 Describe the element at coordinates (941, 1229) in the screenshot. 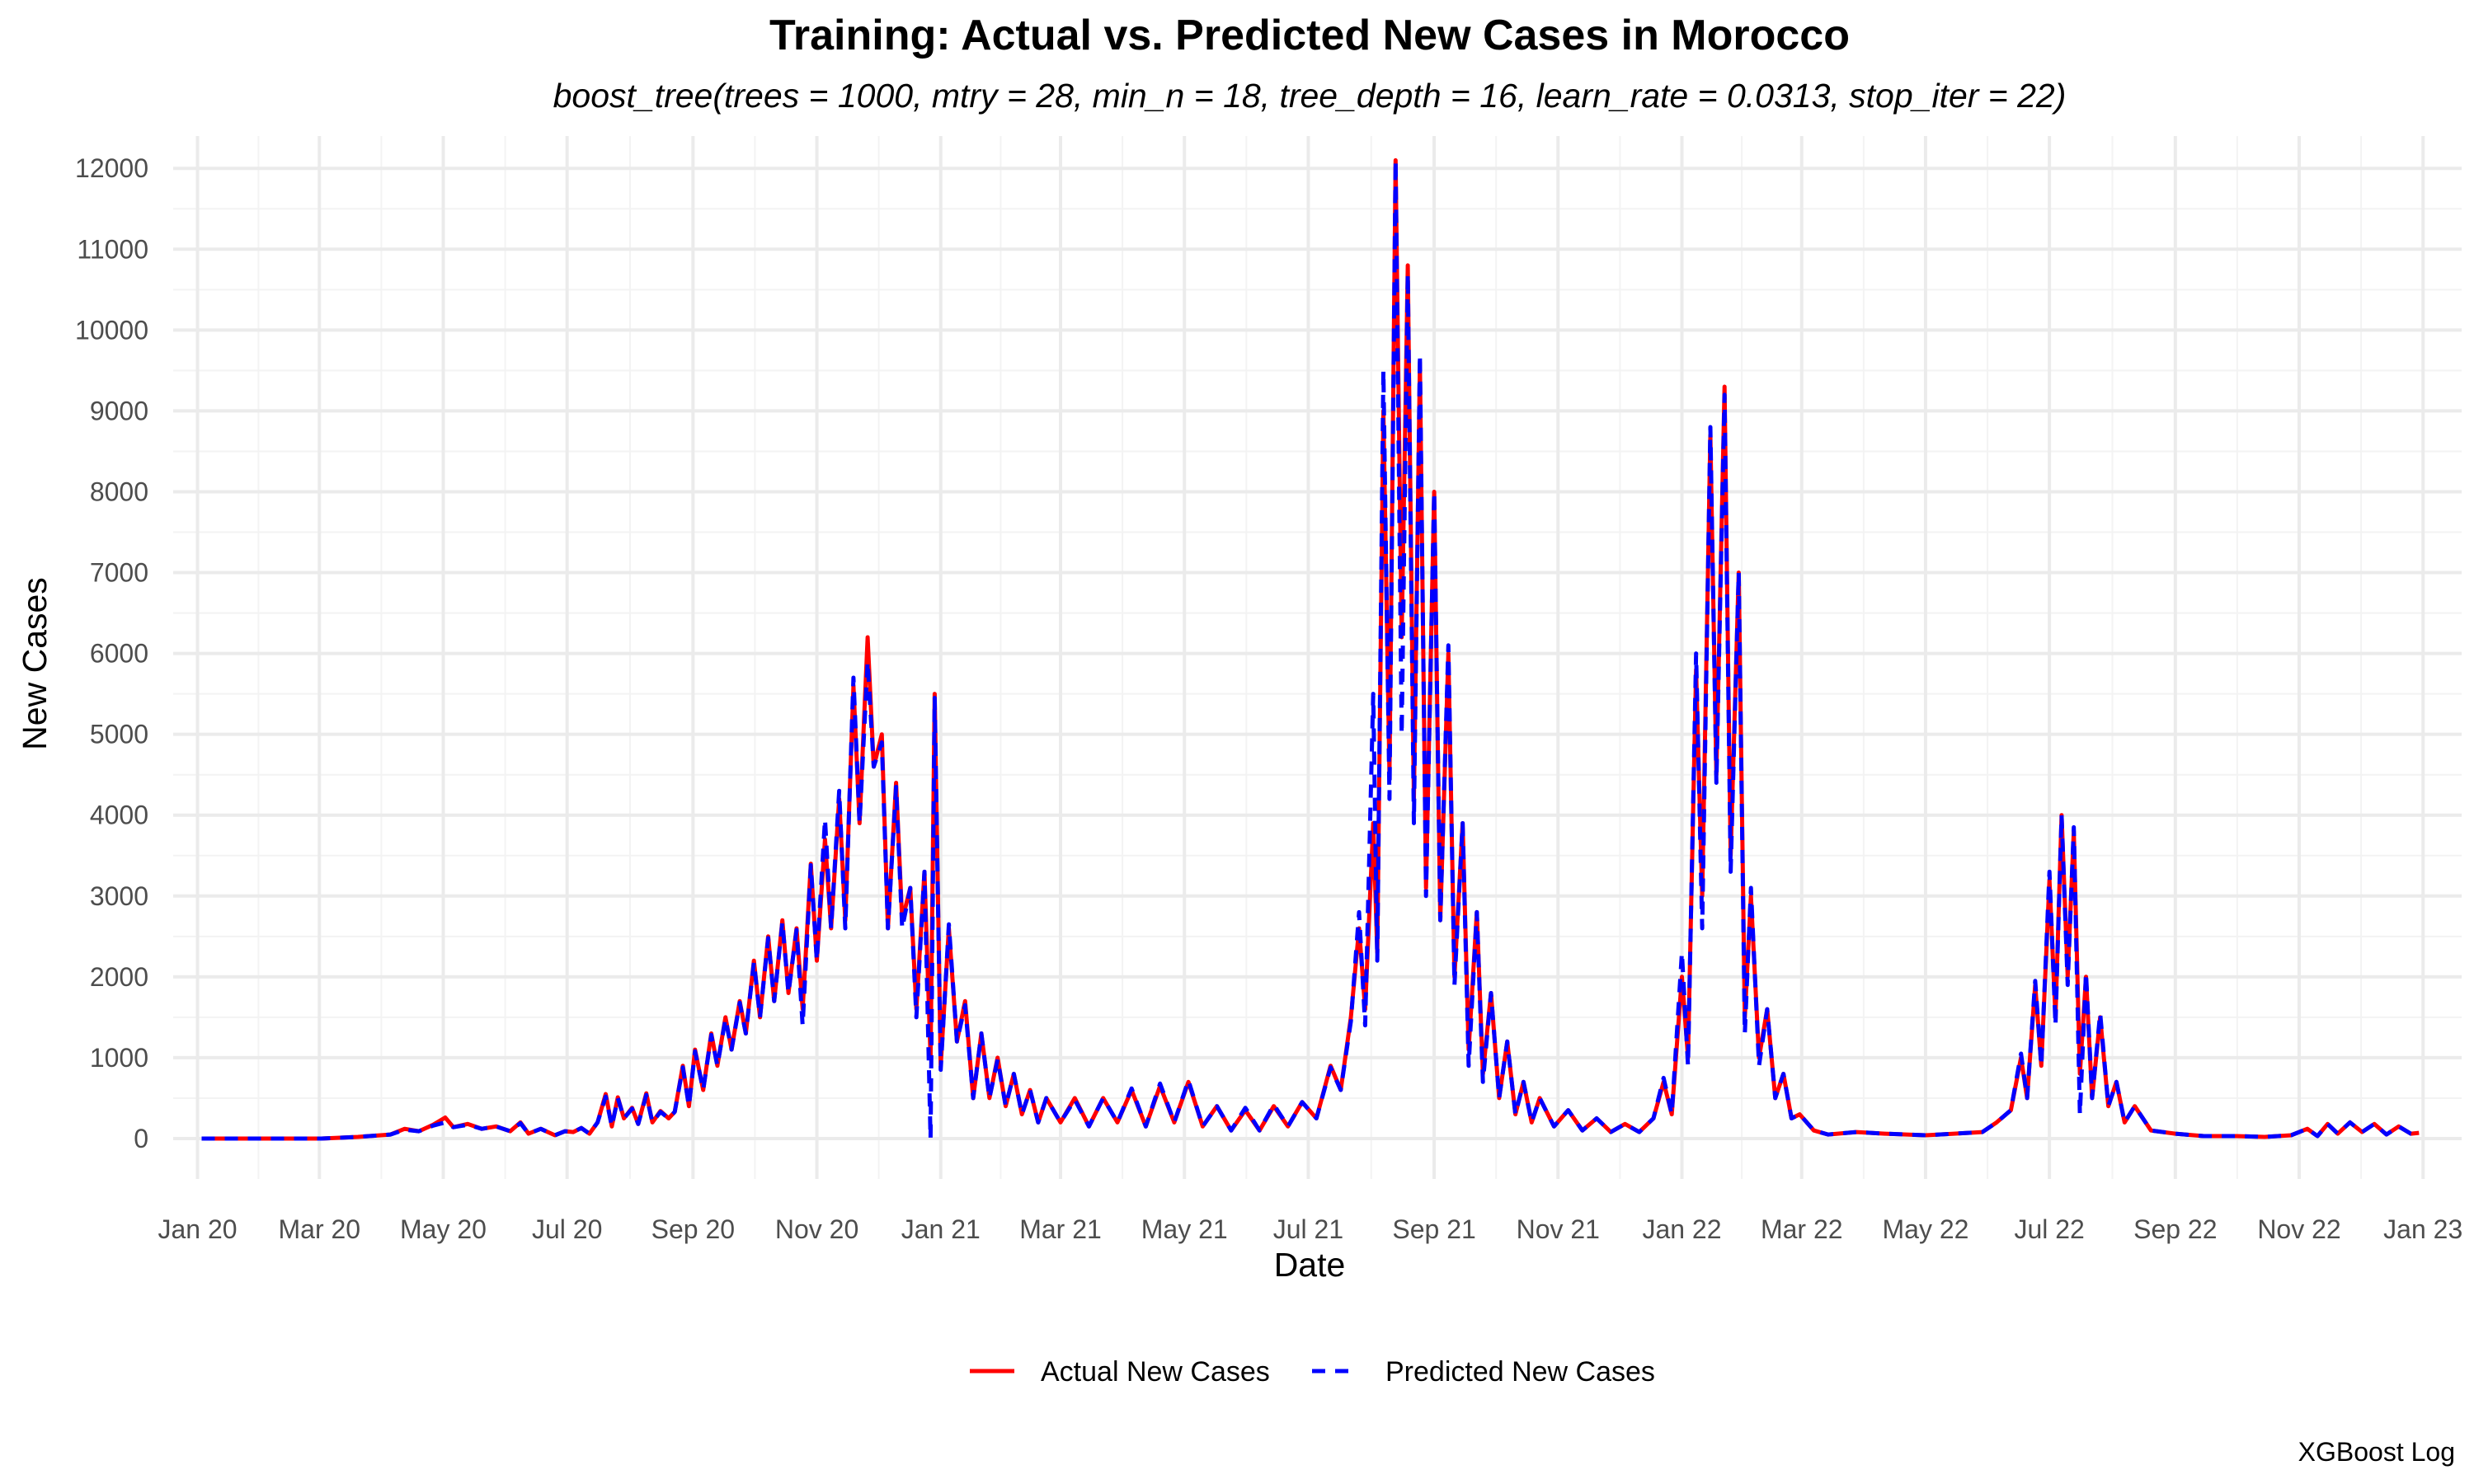

I see `x-tick-label: Jan 21` at that location.